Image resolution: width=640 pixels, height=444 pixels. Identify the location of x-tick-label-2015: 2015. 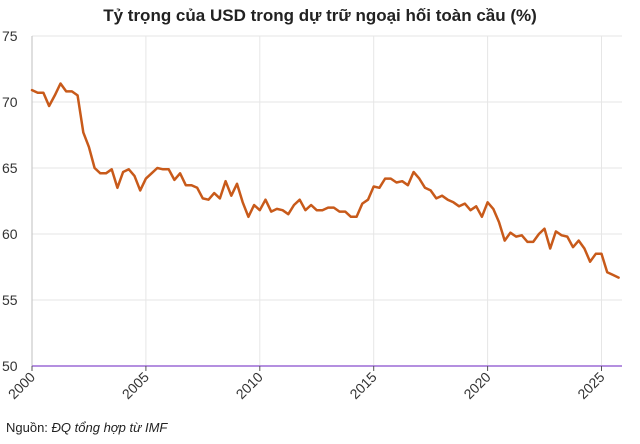
(362, 385).